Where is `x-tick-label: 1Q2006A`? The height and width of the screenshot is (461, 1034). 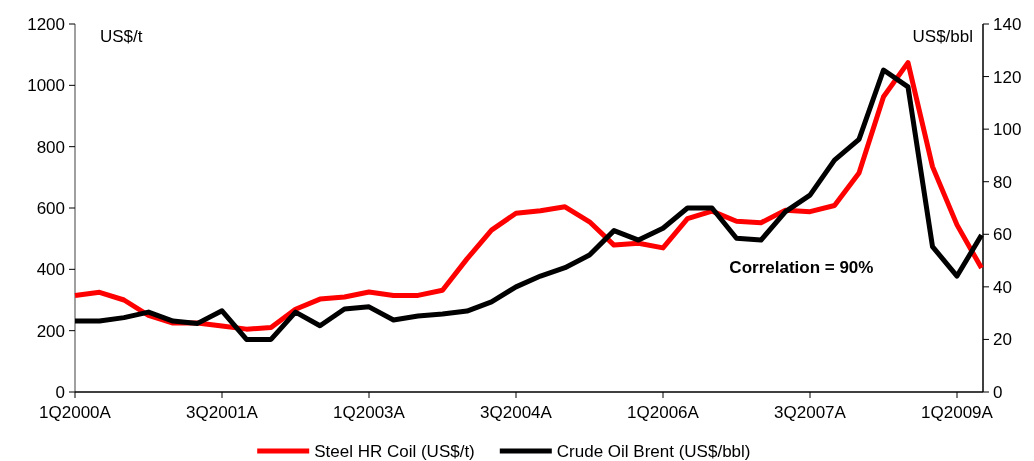
x-tick-label: 1Q2006A is located at coordinates (663, 412).